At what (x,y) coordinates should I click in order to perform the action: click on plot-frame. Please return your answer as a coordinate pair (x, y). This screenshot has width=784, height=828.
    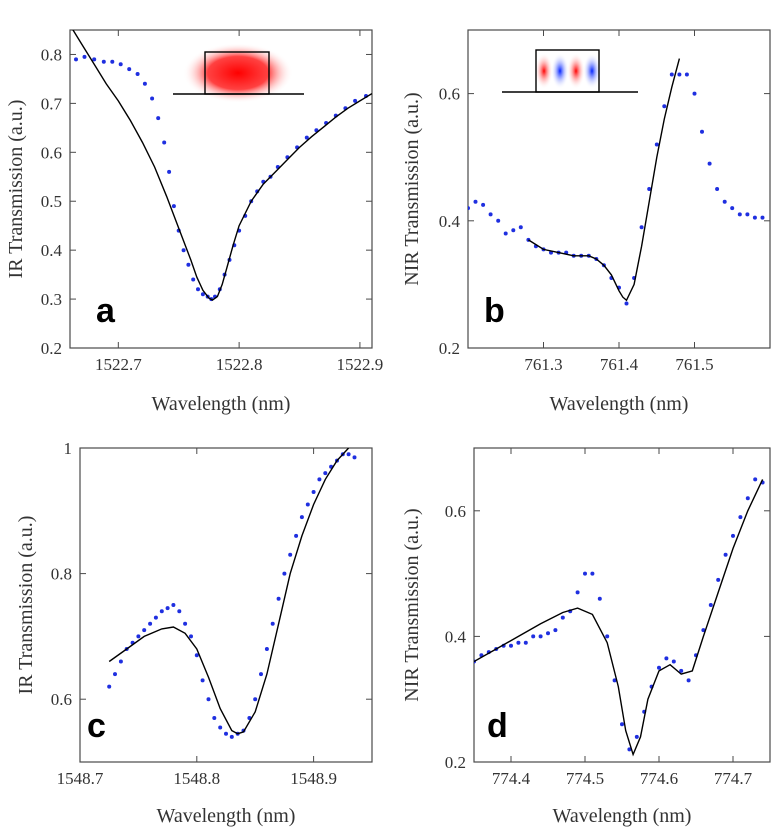
    Looking at the image, I should click on (619, 189).